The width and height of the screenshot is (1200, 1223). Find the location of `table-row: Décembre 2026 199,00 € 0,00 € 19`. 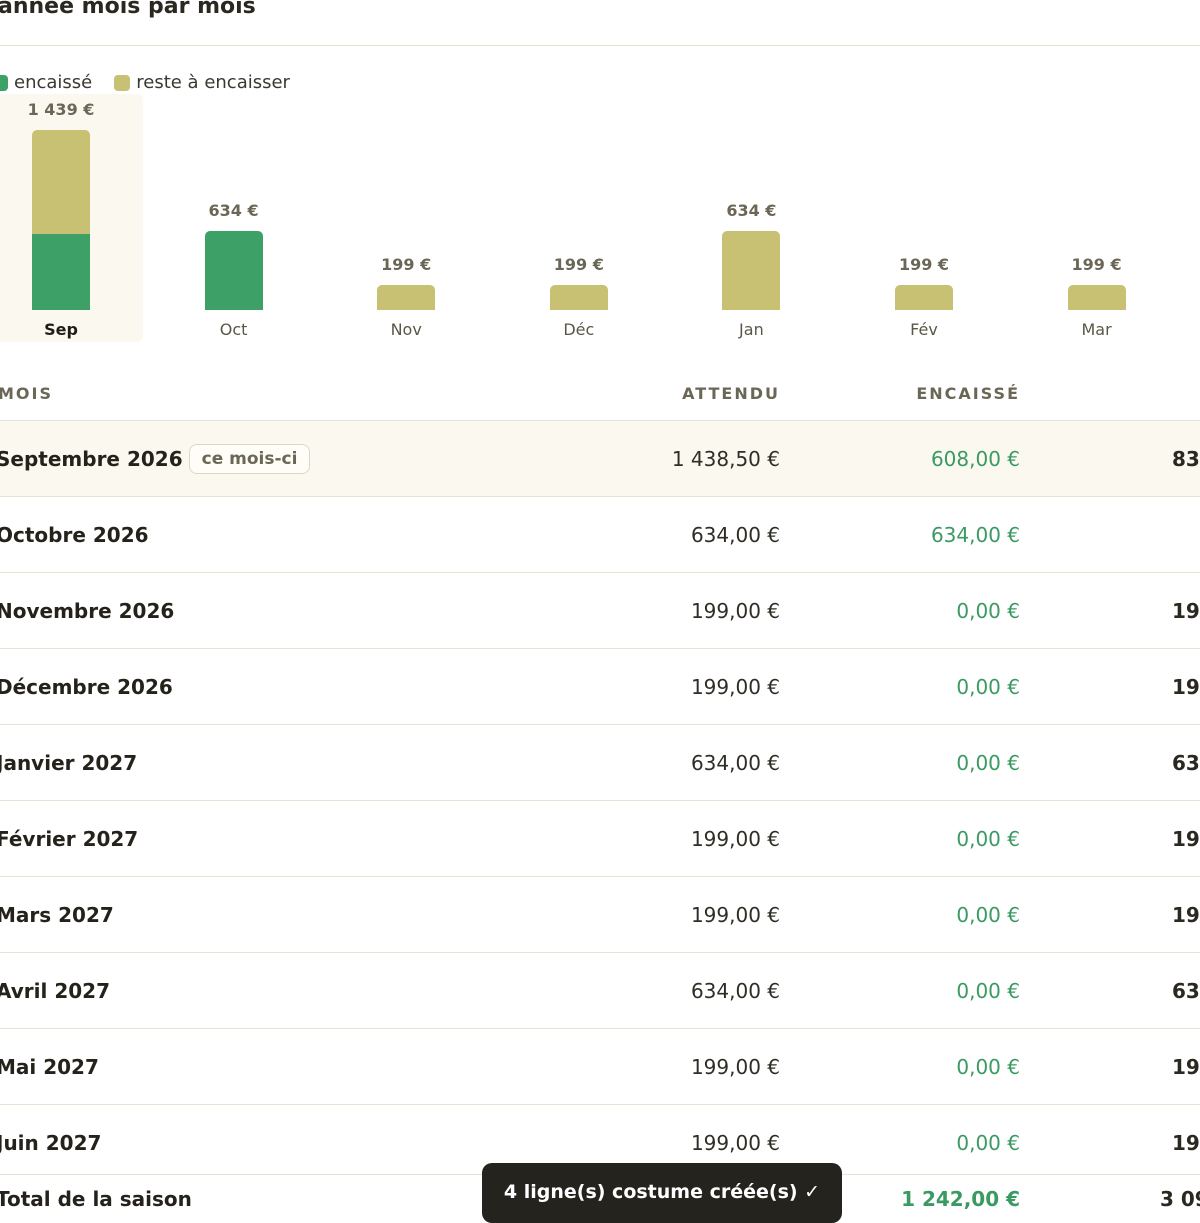

table-row: Décembre 2026 199,00 € 0,00 € 19 is located at coordinates (600, 686).